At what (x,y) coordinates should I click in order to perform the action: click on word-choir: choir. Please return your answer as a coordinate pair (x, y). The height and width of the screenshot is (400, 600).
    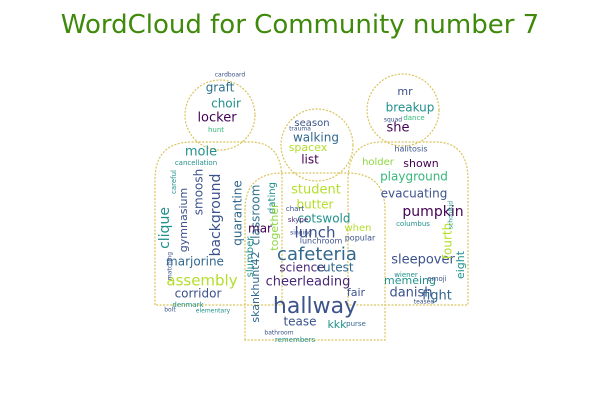
    Looking at the image, I should click on (226, 104).